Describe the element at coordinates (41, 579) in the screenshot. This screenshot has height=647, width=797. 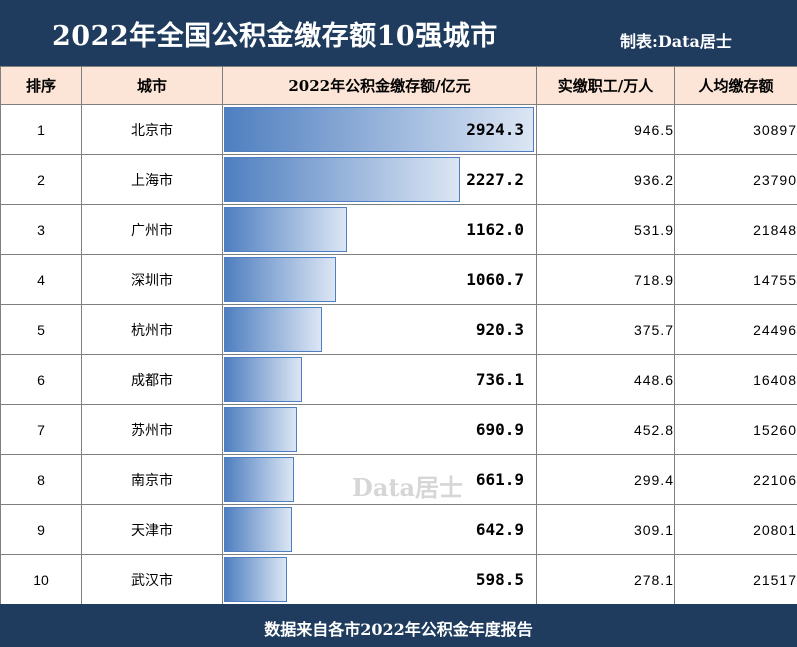
I see `rank-cell: 10` at that location.